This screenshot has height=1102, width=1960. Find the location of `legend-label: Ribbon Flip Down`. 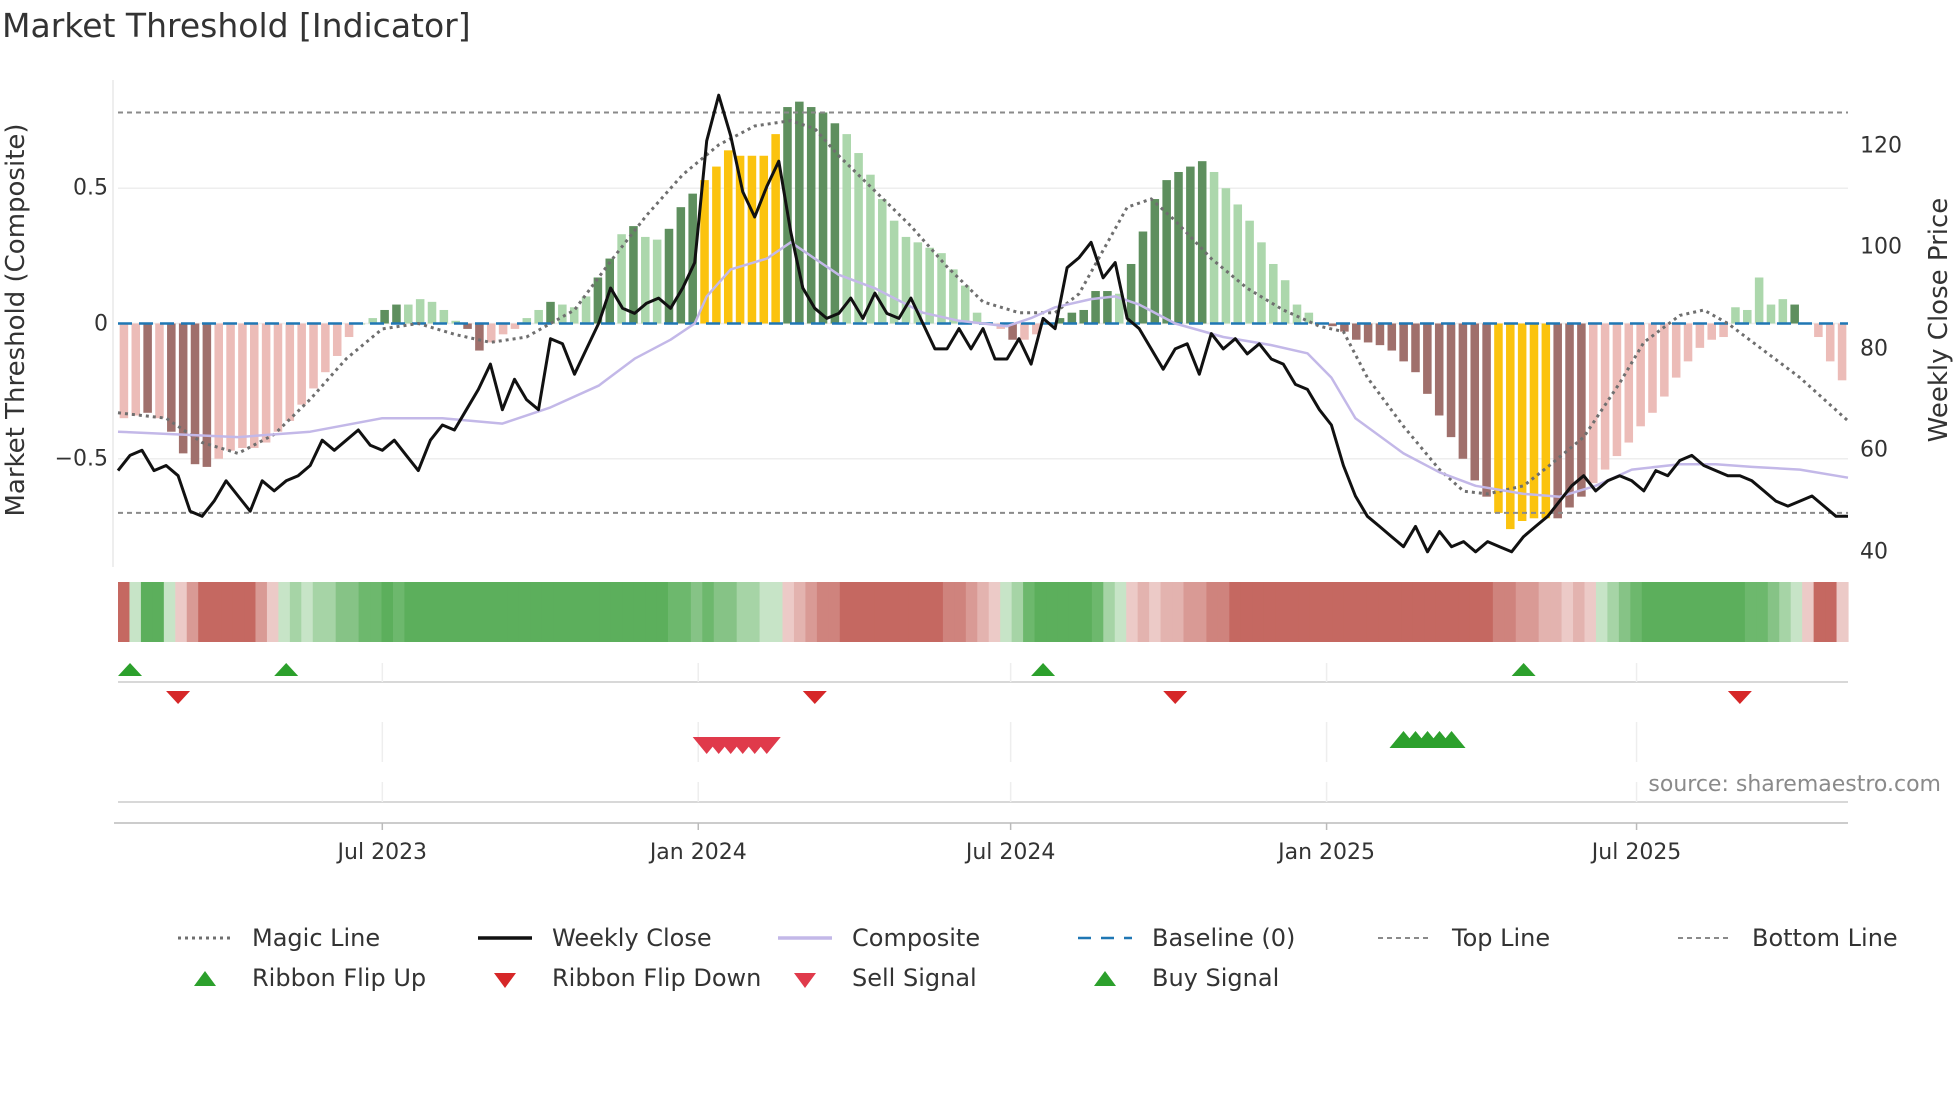

legend-label: Ribbon Flip Down is located at coordinates (657, 978).